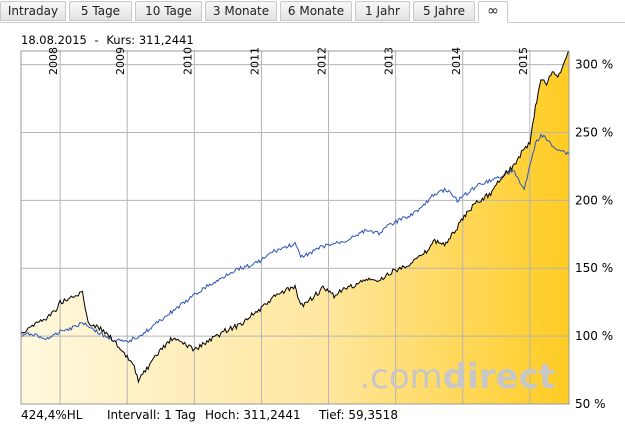  What do you see at coordinates (499, 377) in the screenshot?
I see `watermark-direct: direct` at bounding box center [499, 377].